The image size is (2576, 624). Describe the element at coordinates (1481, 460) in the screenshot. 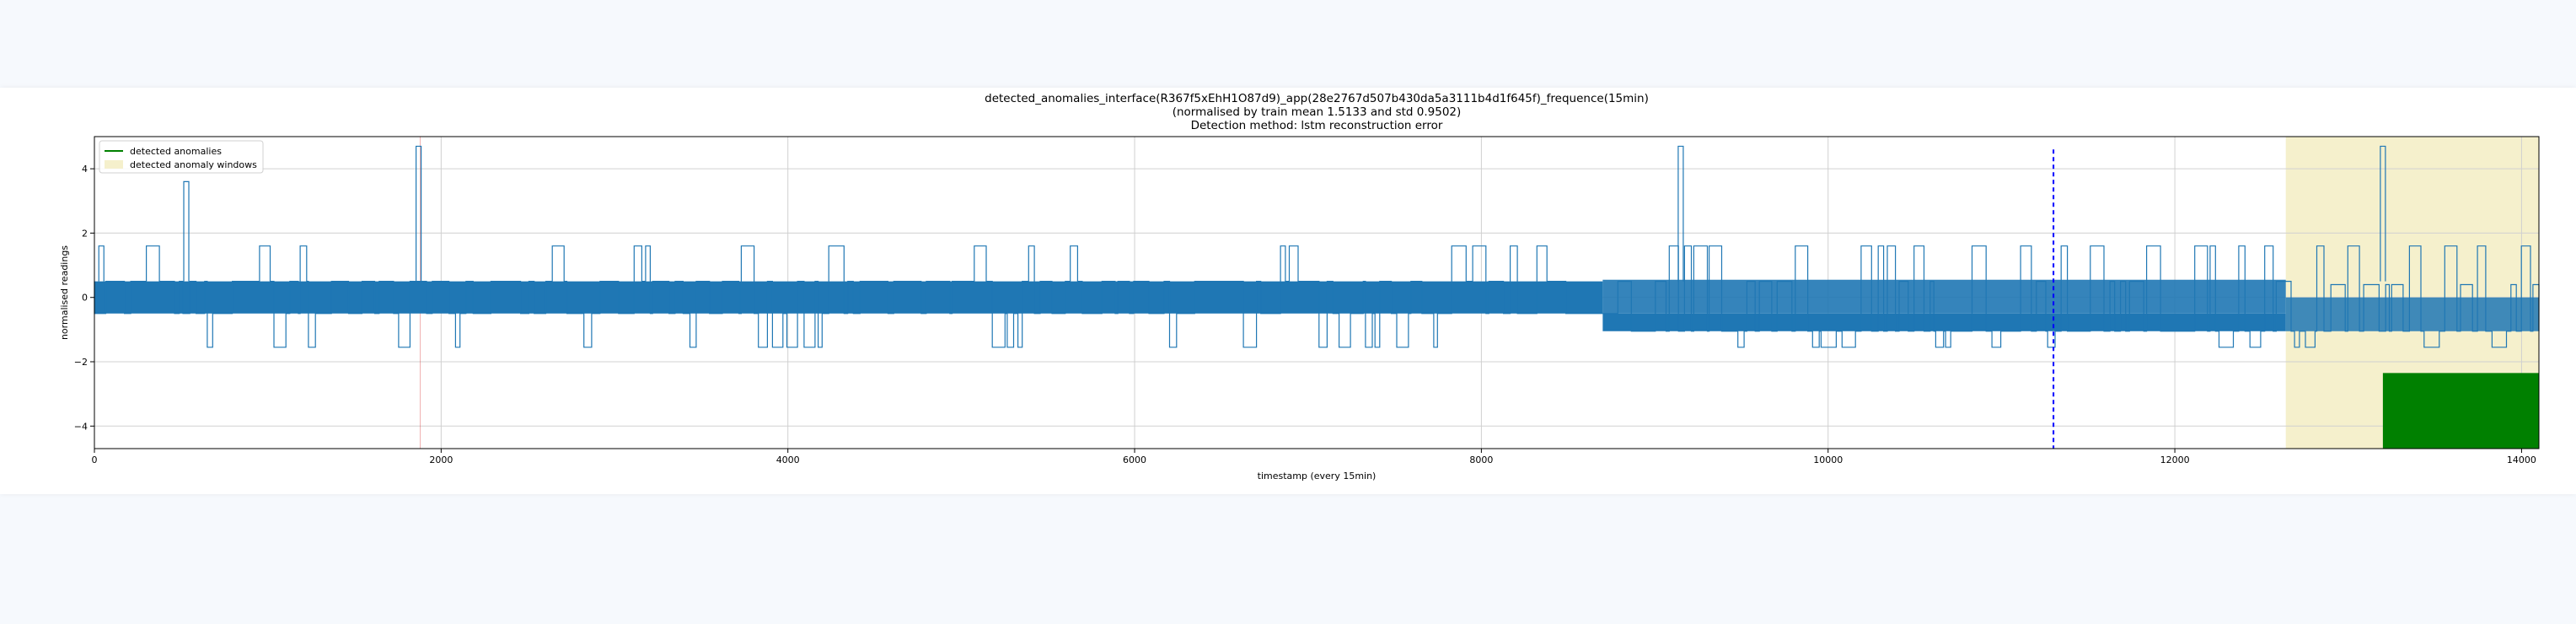

I see `x-tick-label-4: 8000` at that location.